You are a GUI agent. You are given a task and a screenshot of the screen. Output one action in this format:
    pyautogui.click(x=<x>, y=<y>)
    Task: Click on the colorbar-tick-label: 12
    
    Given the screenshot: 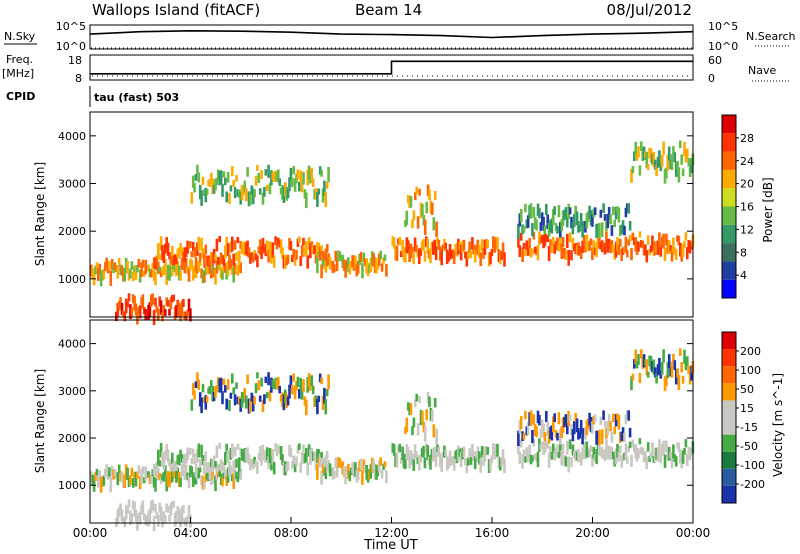 What is the action you would take?
    pyautogui.click(x=747, y=229)
    